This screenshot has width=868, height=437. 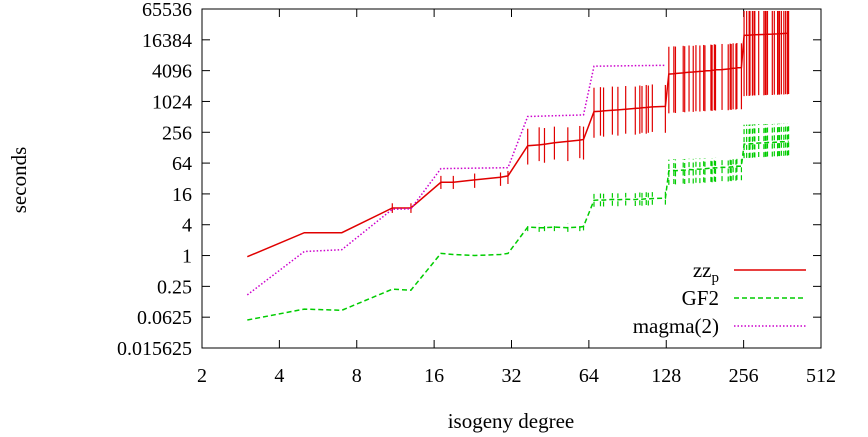 I want to click on y-tick-label: 0.0625, so click(x=164, y=318).